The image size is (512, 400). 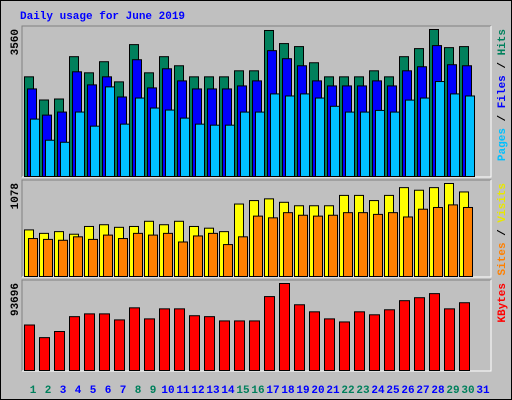 What do you see at coordinates (16, 42) in the screenshot?
I see `y-tick-label: 3560` at bounding box center [16, 42].